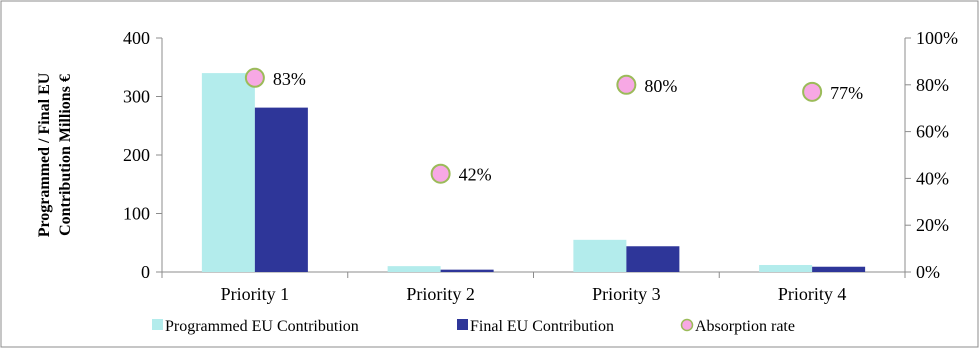  I want to click on left-axis-title-line-1: Programmed / Final EU, so click(44, 154).